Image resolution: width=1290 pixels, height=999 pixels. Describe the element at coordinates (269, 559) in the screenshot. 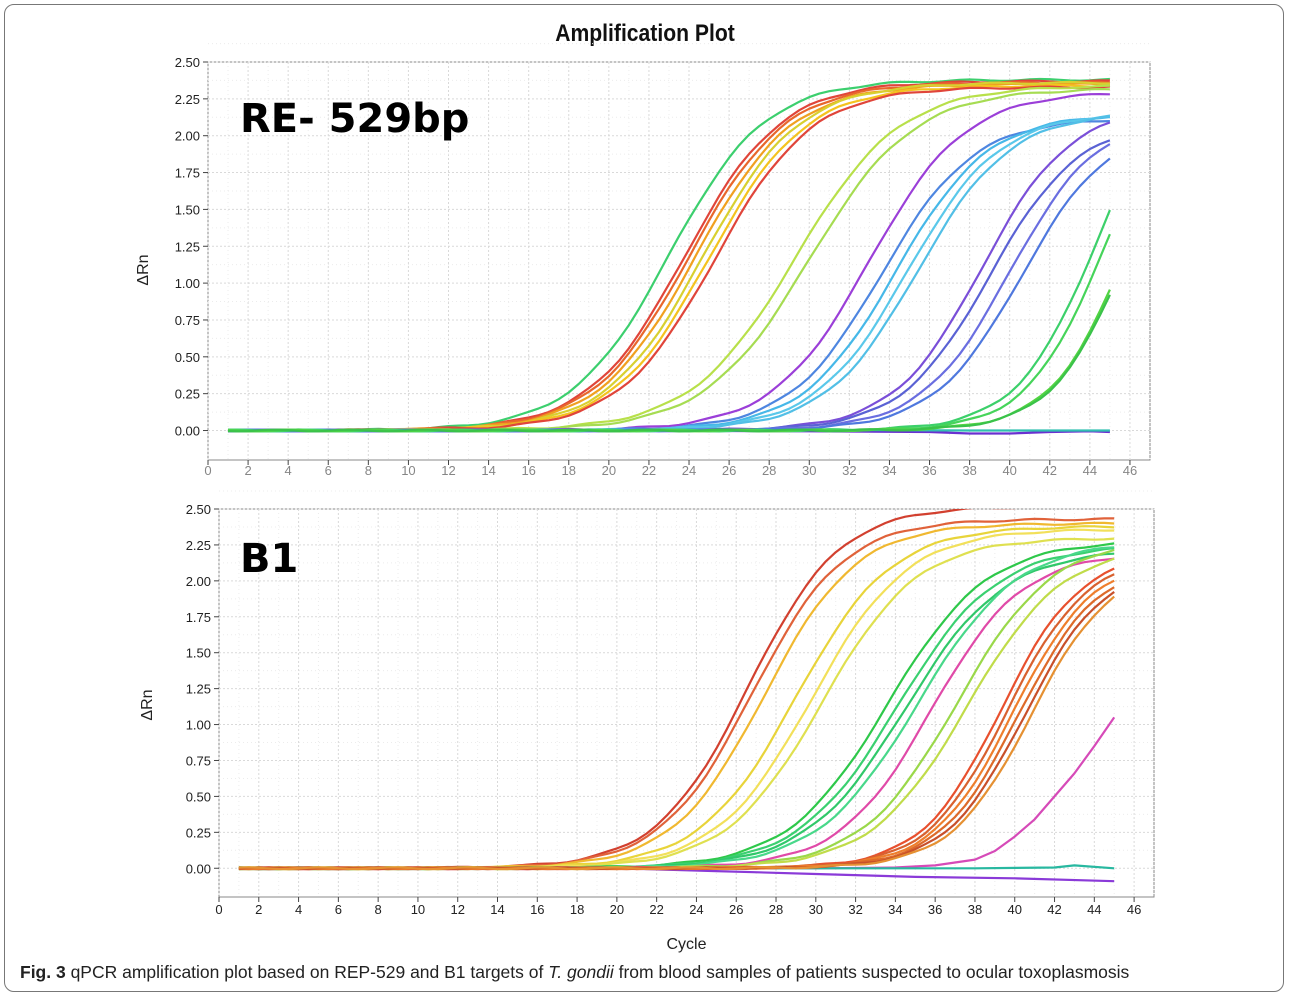

I see `panel-label: B1` at that location.